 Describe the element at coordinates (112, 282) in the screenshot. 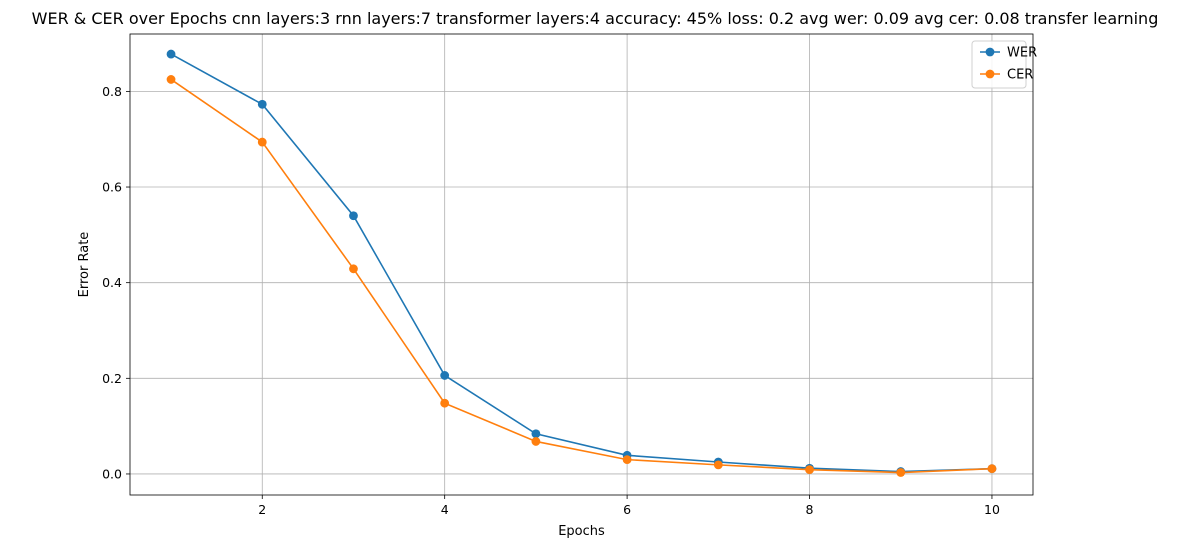

I see `y-tick-label: 0.4` at that location.